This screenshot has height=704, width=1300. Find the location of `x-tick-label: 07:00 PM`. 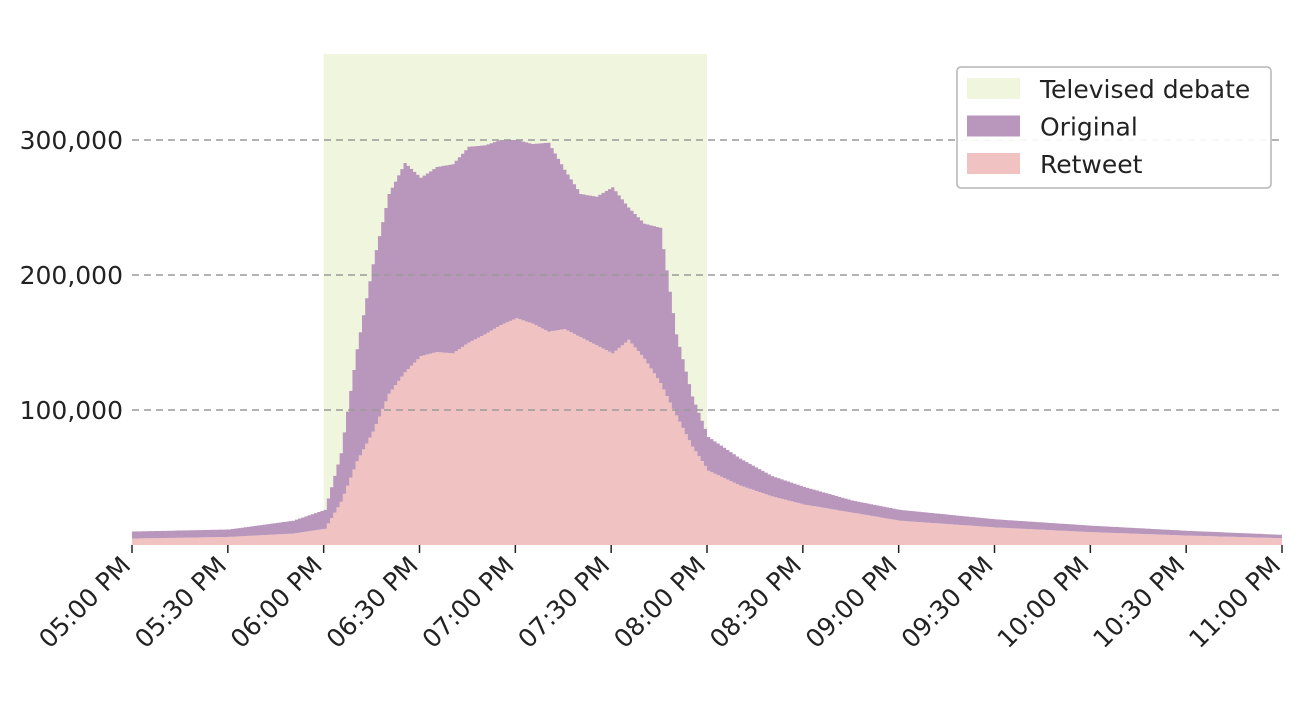

x-tick-label: 07:00 PM is located at coordinates (468, 602).